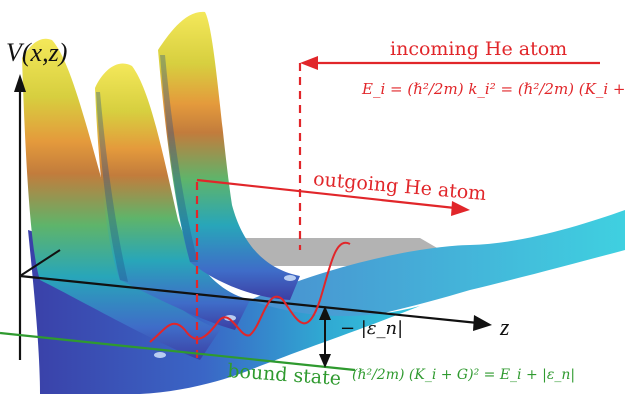 Image resolution: width=625 pixels, height=394 pixels. Describe the element at coordinates (464, 375) in the screenshot. I see `bound-energy-equation: (ℏ²/2m) (K_i + G)² = E_i + |ε_n|` at that location.